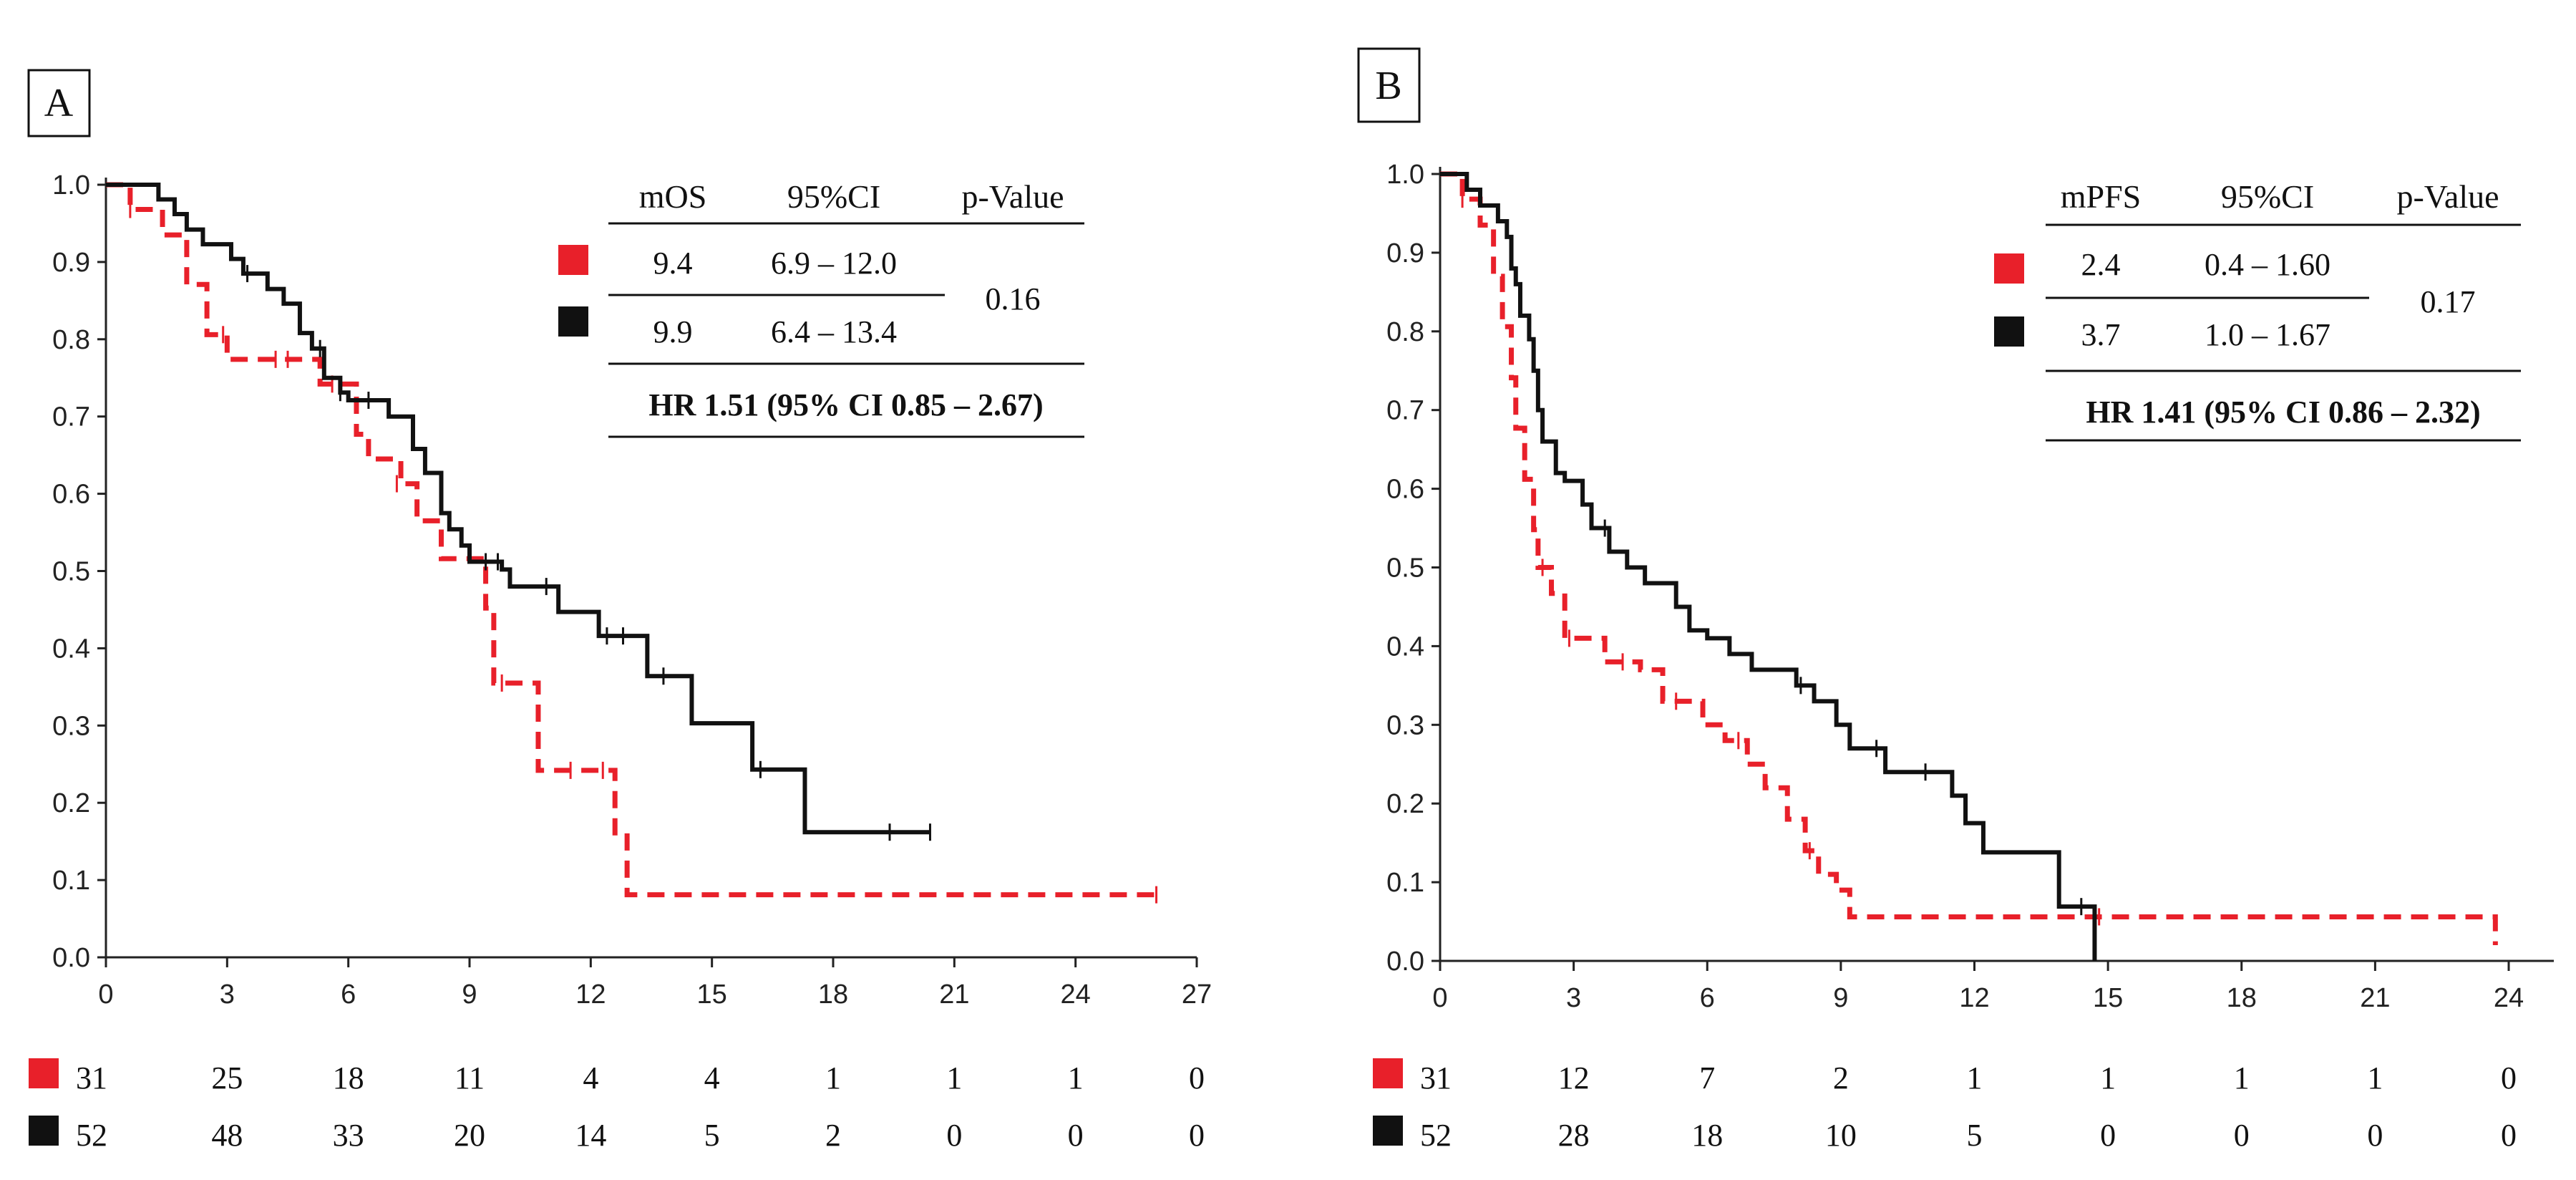 The width and height of the screenshot is (2576, 1180). I want to click on panel-a-at-risk-table: 31 25 18 11 4 4 1 1 1 052 48 33 20 14 5 2 0 0 0, so click(617, 1105).